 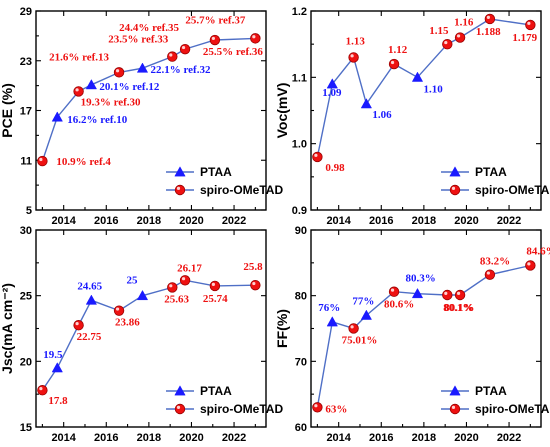 I want to click on data-label: 63%, so click(x=336, y=409).